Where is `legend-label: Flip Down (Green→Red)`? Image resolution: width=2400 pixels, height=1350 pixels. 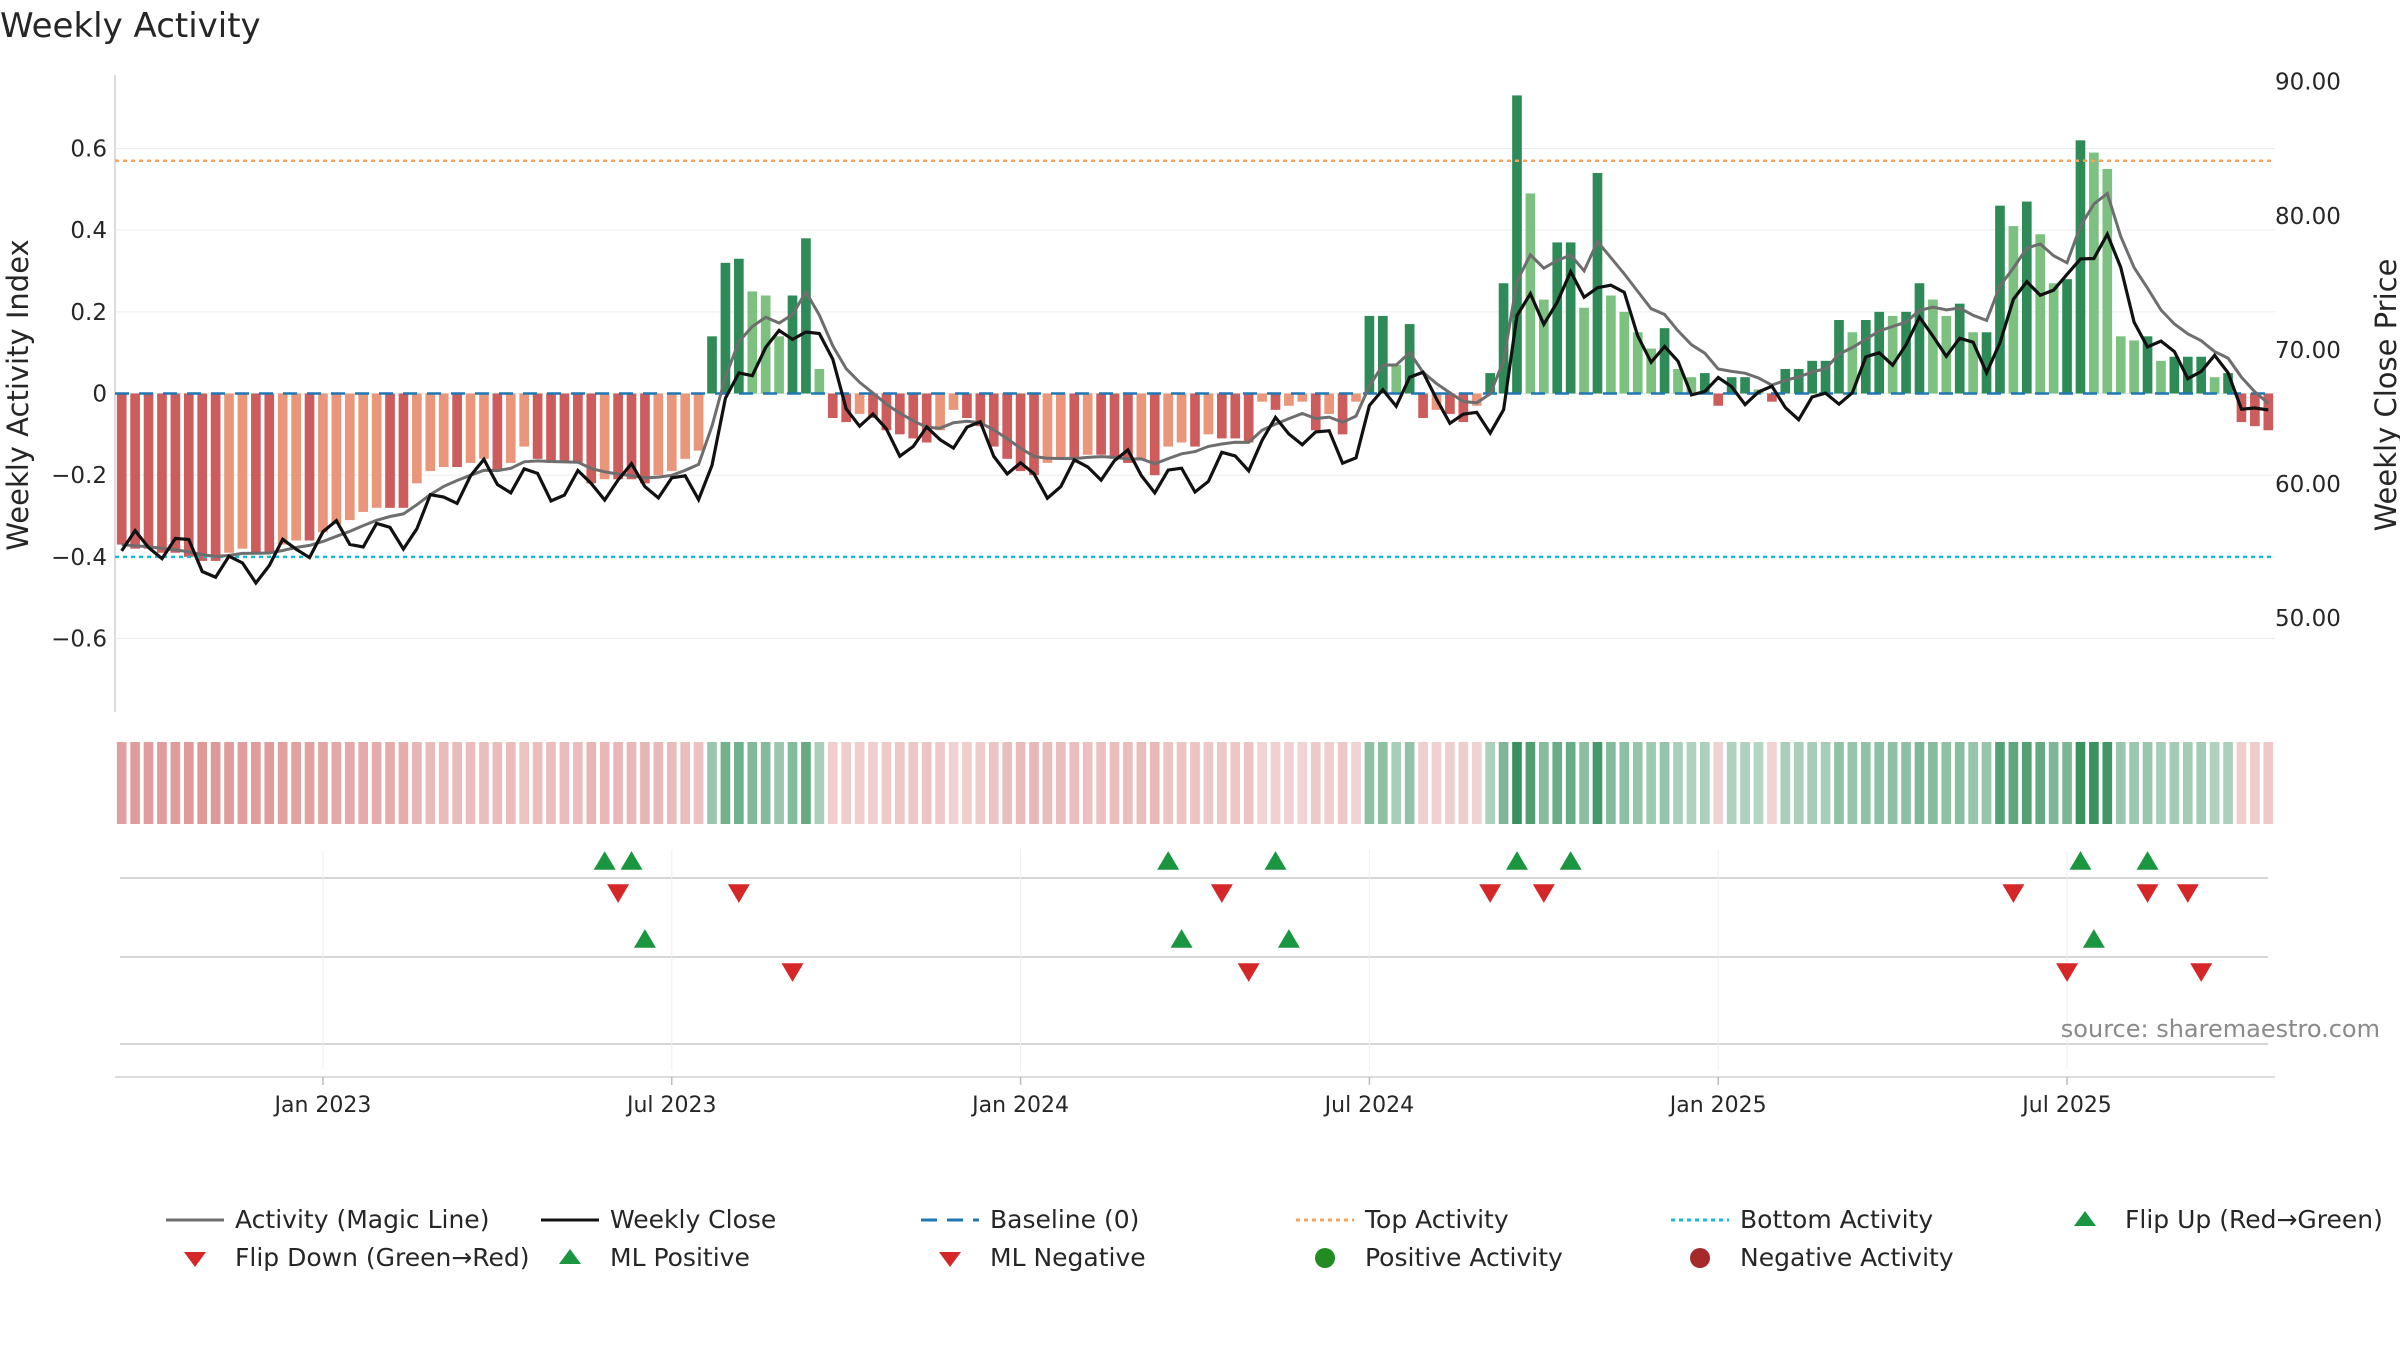
legend-label: Flip Down (Green→Red) is located at coordinates (382, 1257).